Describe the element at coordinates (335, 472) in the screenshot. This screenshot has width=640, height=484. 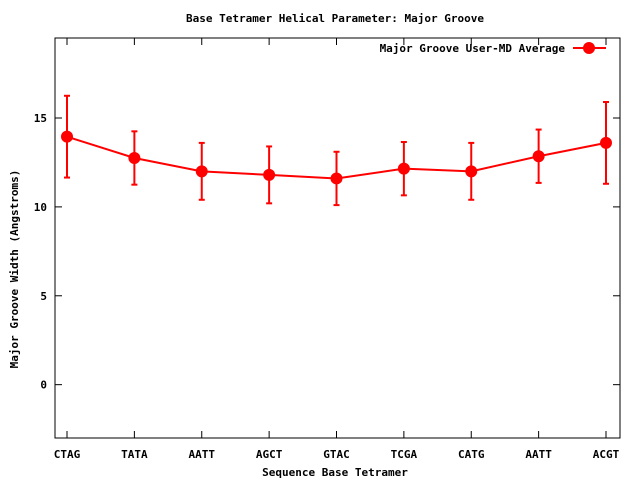
I see `x-axis-label: Sequence Base Tetramer` at that location.